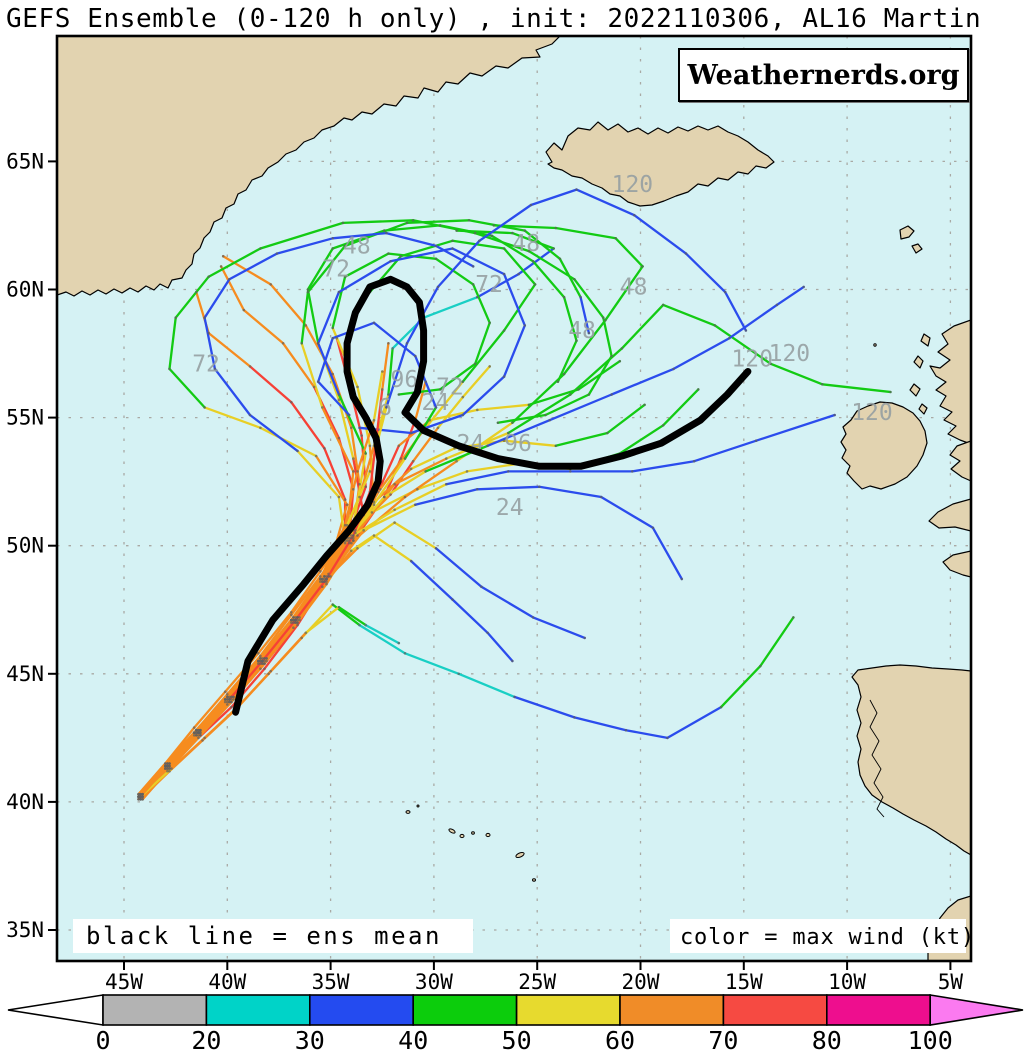  I want to click on colorbar-value: 60, so click(620, 1040).